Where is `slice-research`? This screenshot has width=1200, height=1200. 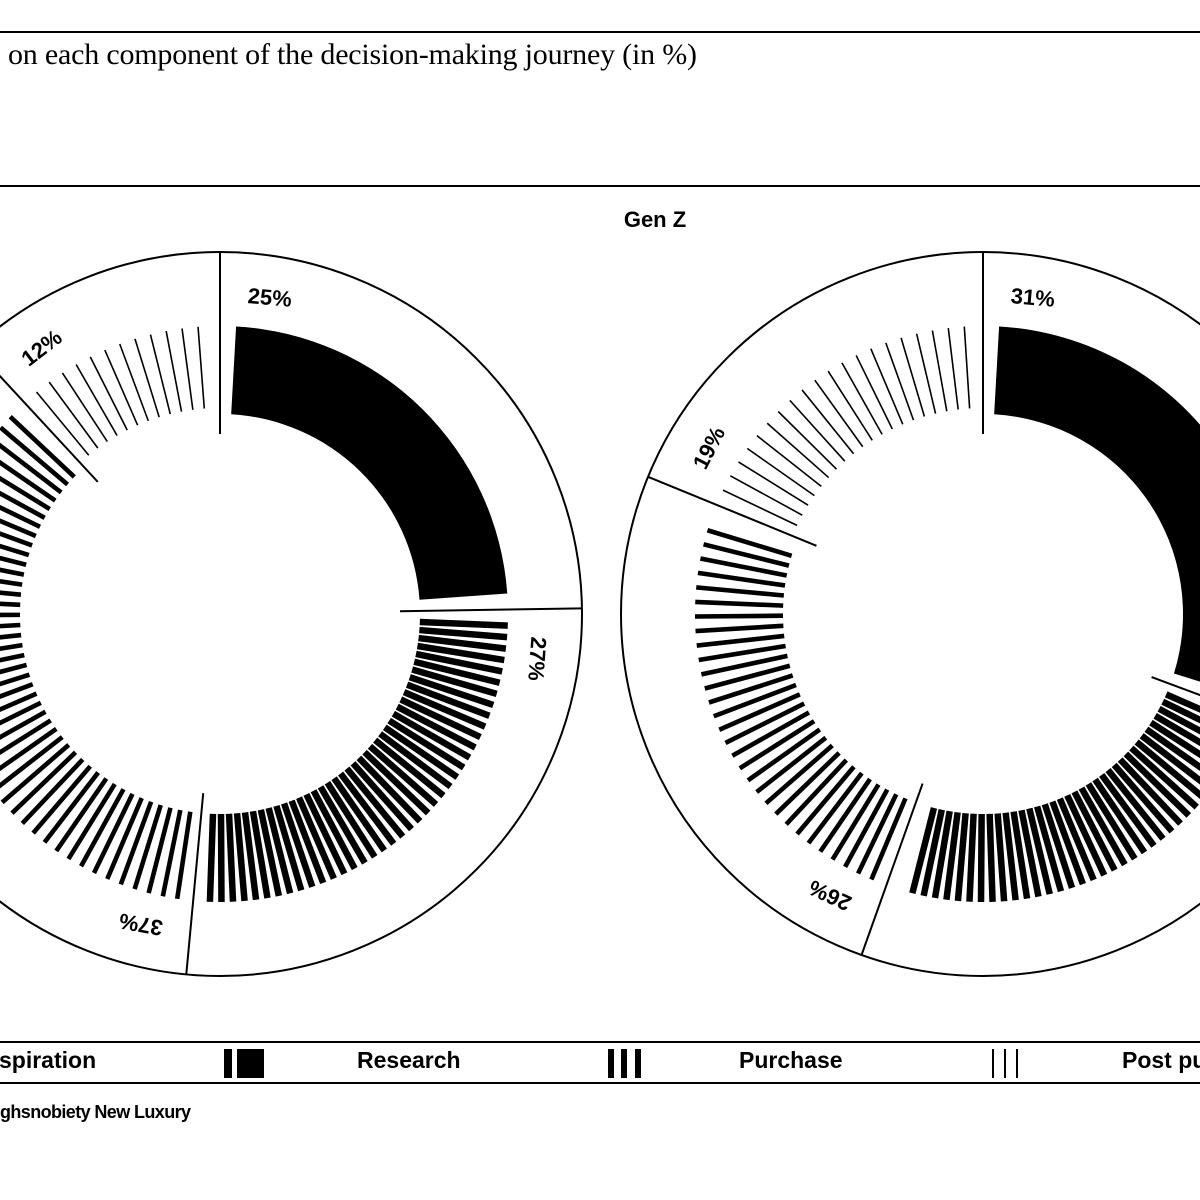
slice-research is located at coordinates (1054, 797).